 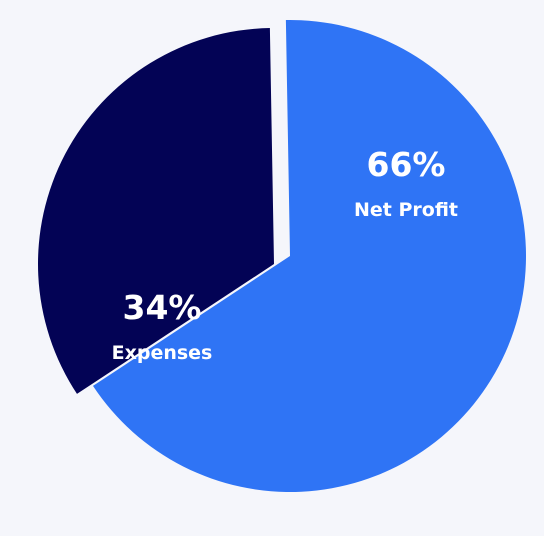 What do you see at coordinates (406, 164) in the screenshot?
I see `net-profit-percent-label: 66%` at bounding box center [406, 164].